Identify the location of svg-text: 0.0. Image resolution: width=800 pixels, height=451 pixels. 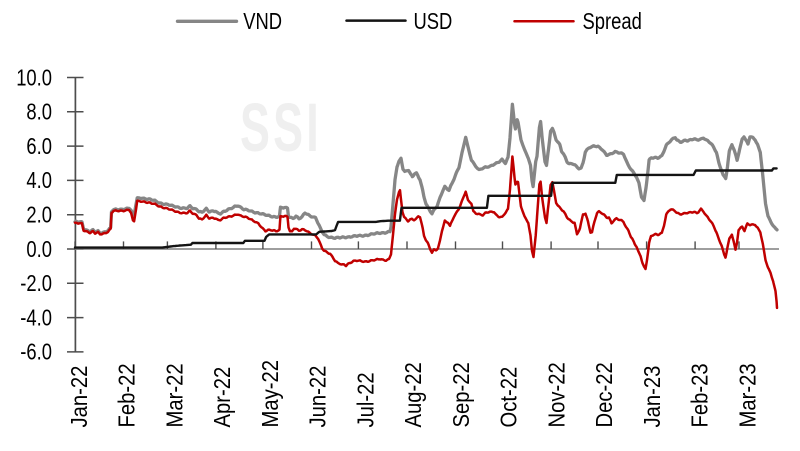
(39, 249).